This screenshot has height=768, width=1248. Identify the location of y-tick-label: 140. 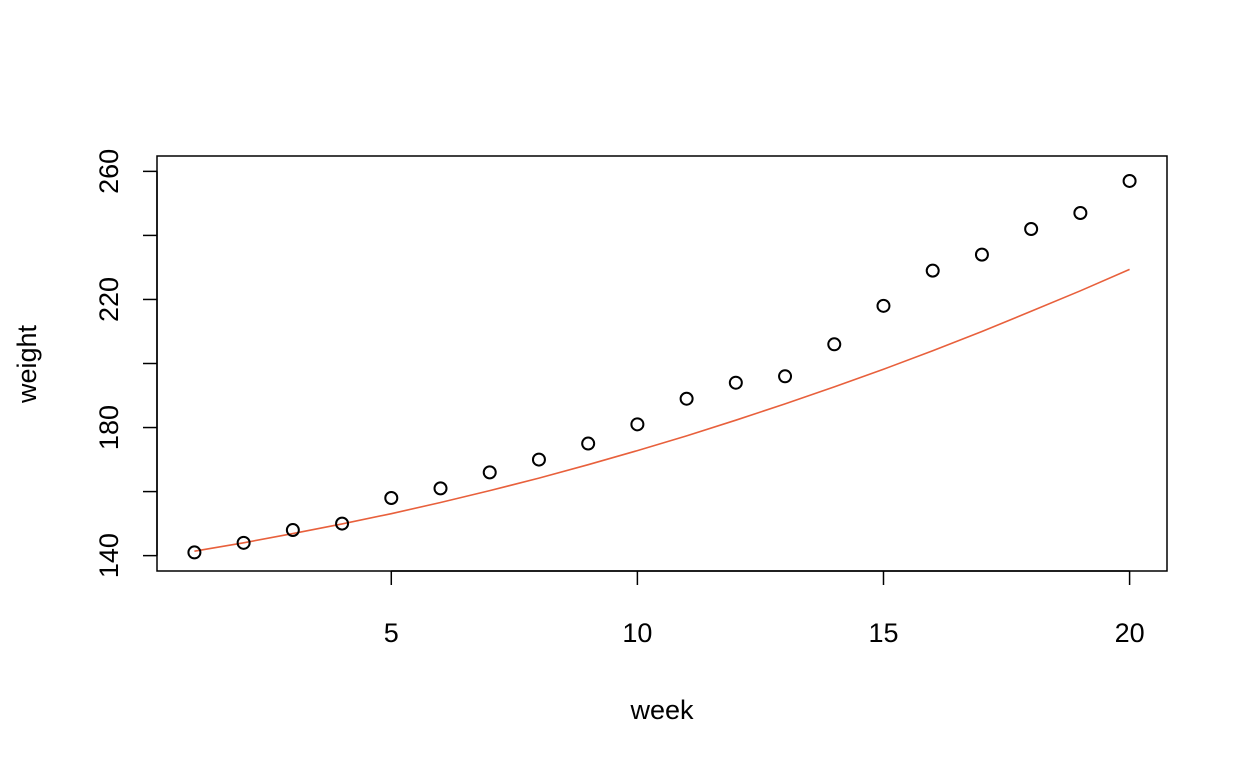
(109, 555).